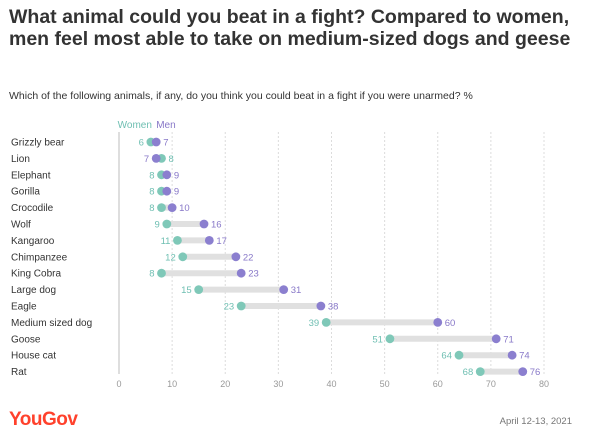 This screenshot has width=589, height=448. I want to click on x-tick-label: 0, so click(118, 384).